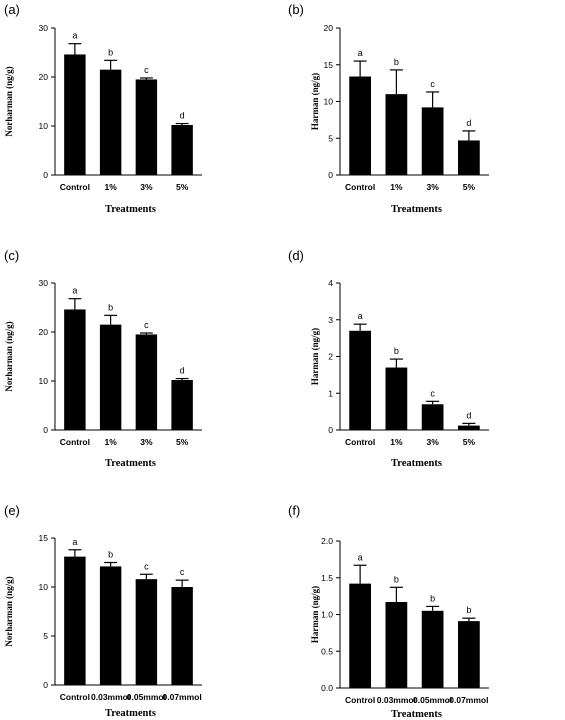 This screenshot has height=720, width=565. I want to click on y-tick-label: 30, so click(44, 28).